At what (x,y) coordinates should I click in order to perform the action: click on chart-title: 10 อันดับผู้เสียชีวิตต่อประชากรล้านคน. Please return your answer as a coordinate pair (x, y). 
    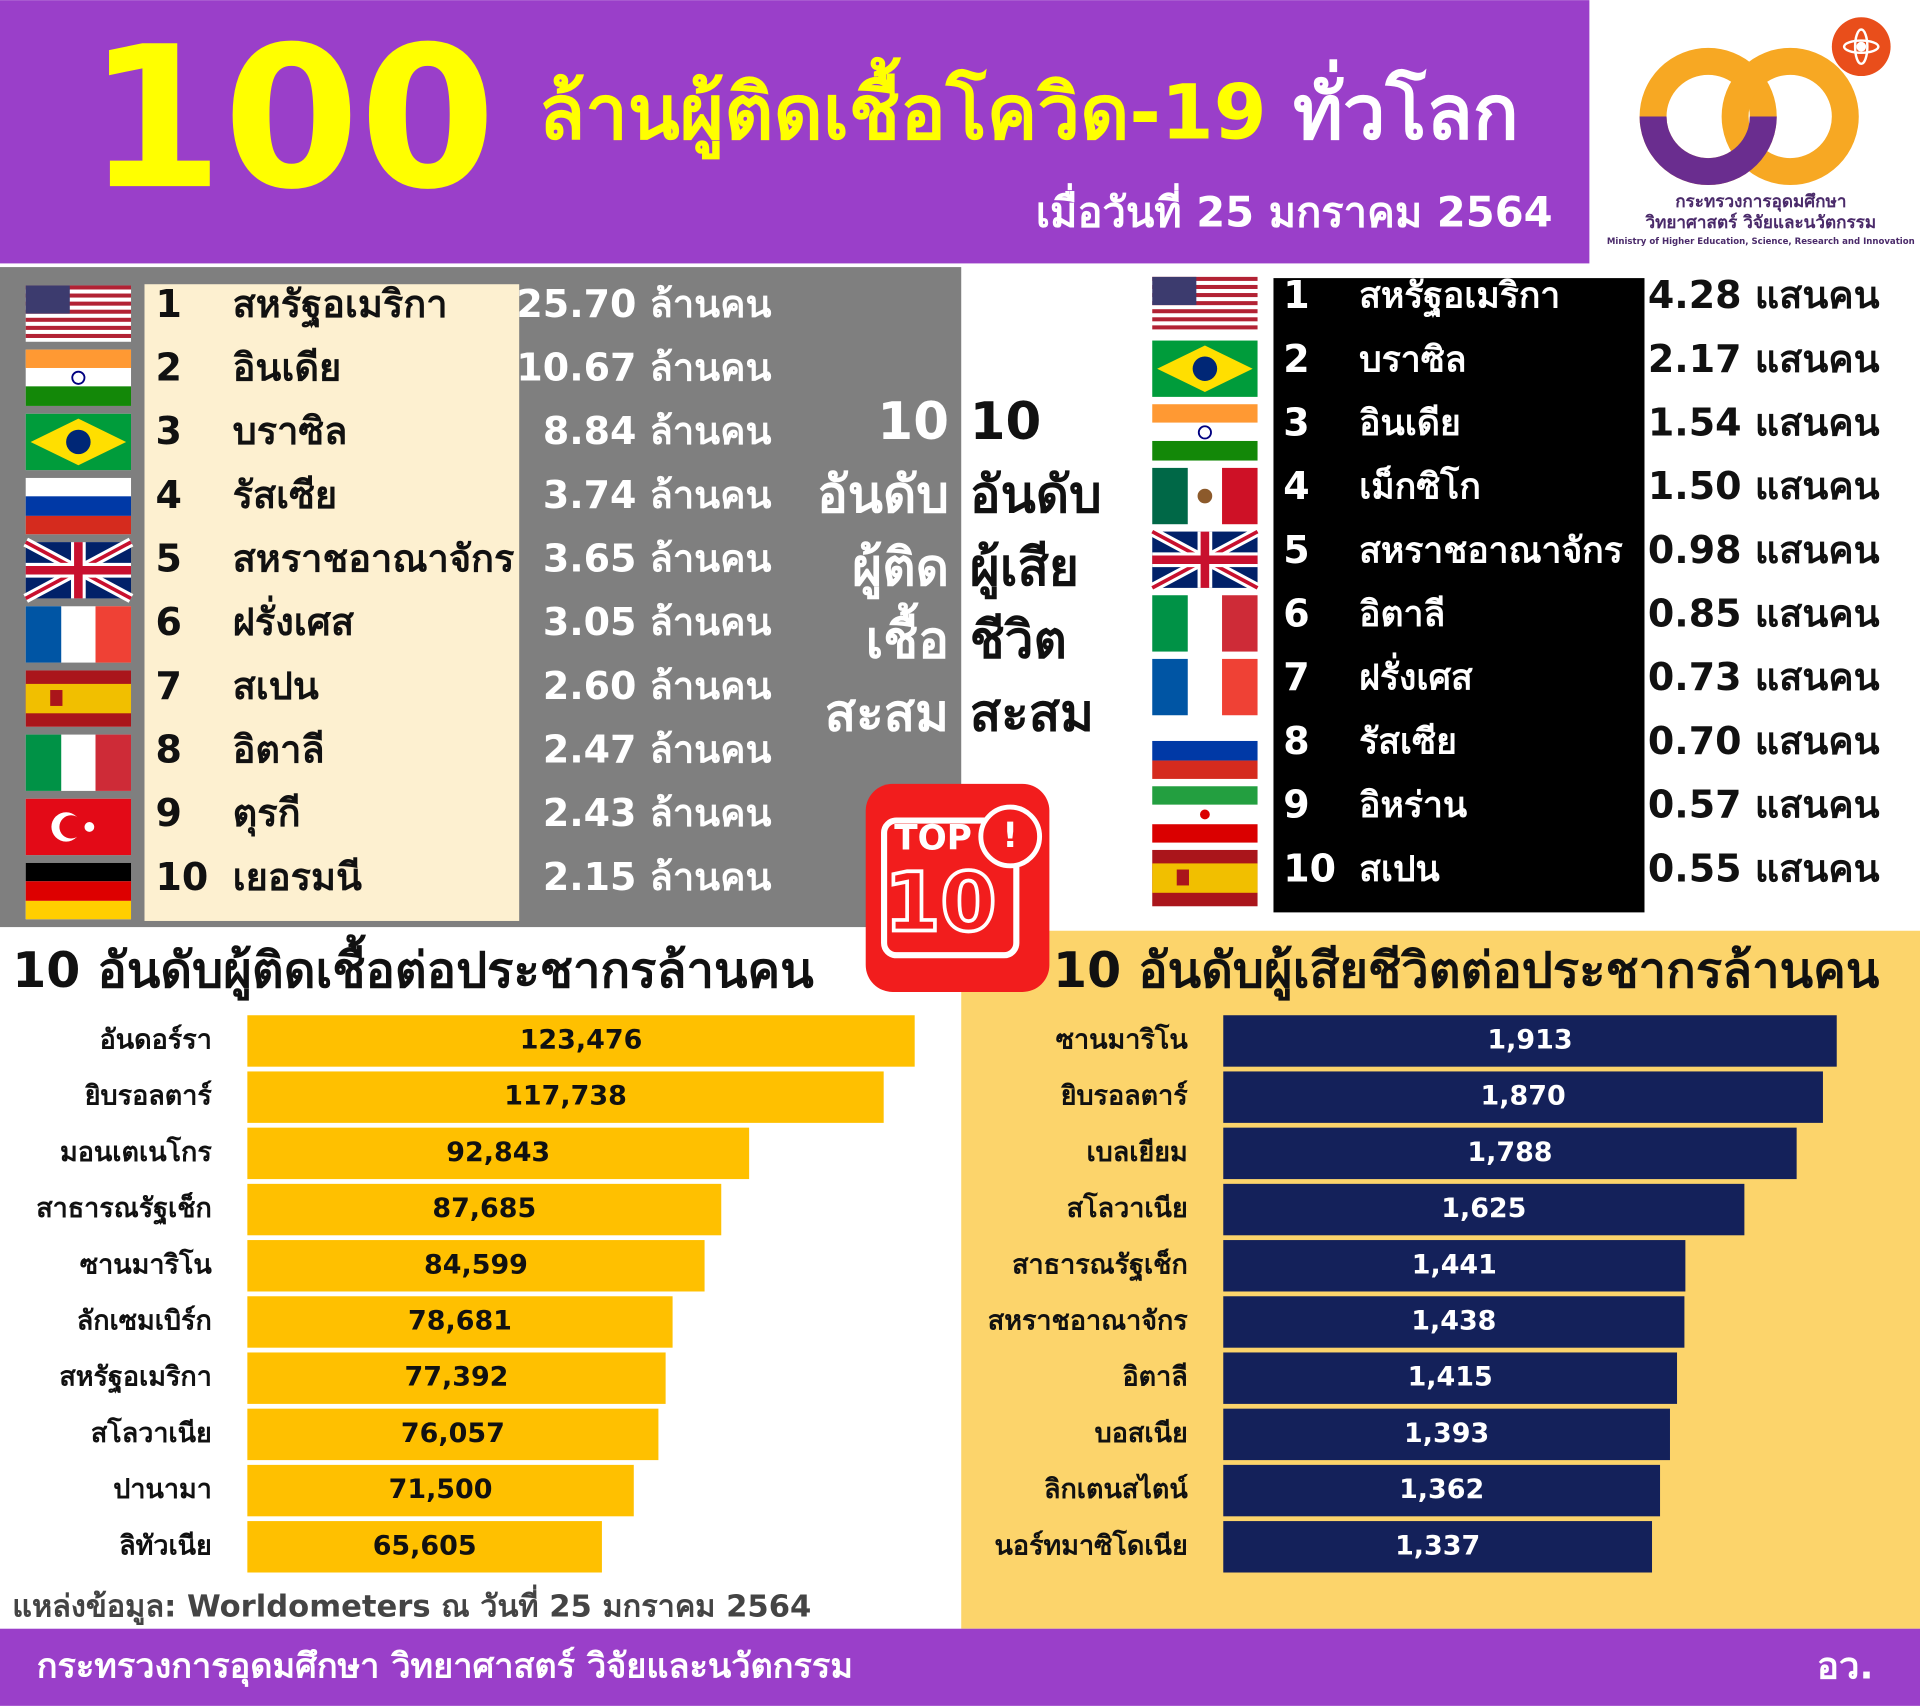
    Looking at the image, I should click on (1466, 971).